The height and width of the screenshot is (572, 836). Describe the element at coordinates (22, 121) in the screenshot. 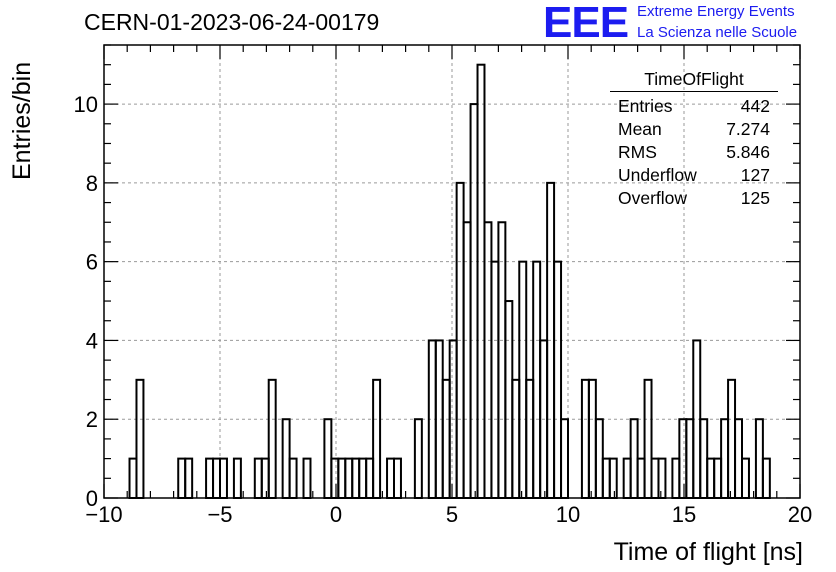

I see `y-axis-label: Entries/bin` at that location.